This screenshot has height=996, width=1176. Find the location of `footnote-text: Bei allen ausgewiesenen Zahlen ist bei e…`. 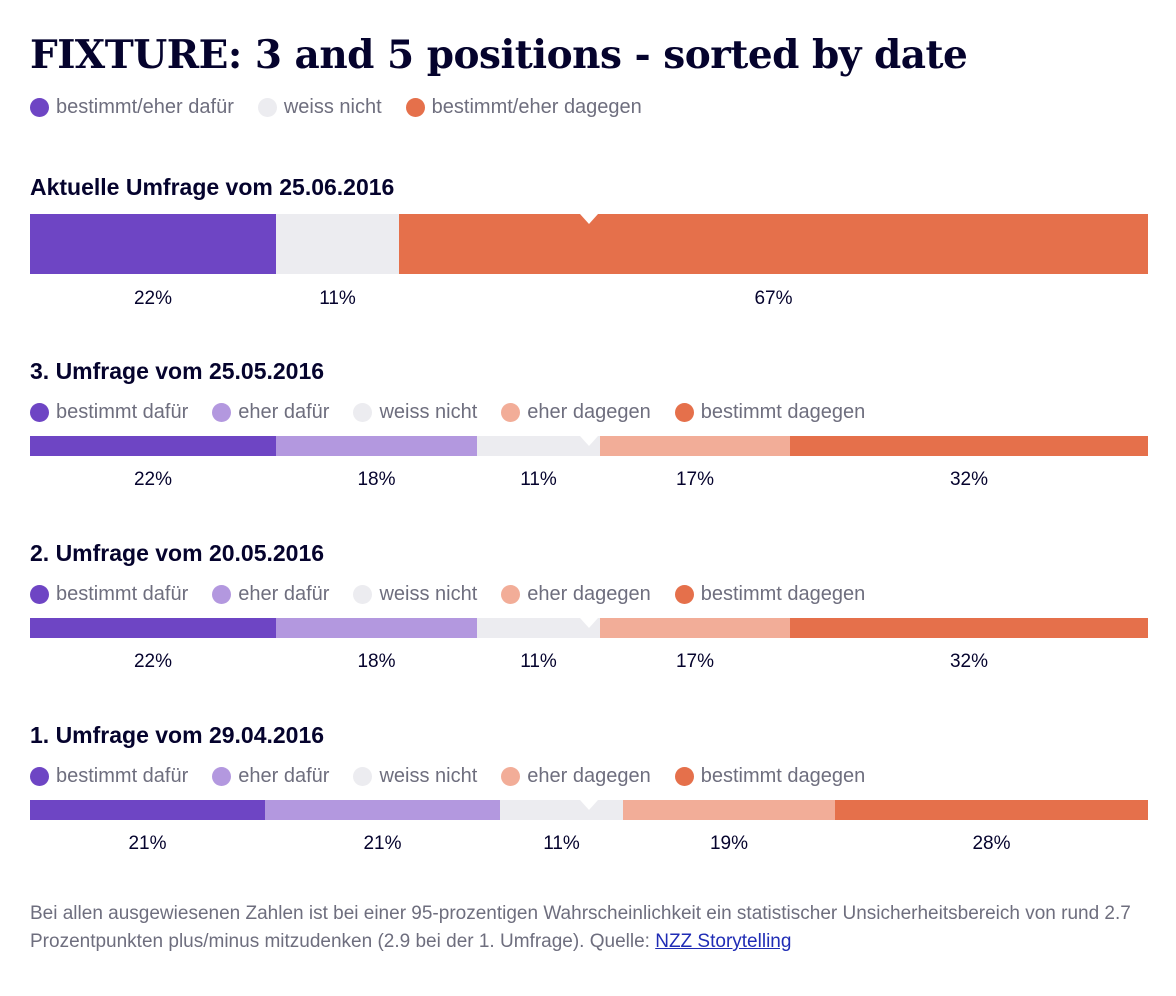

footnote-text: Bei allen ausgewiesenen Zahlen ist bei e… is located at coordinates (580, 927).